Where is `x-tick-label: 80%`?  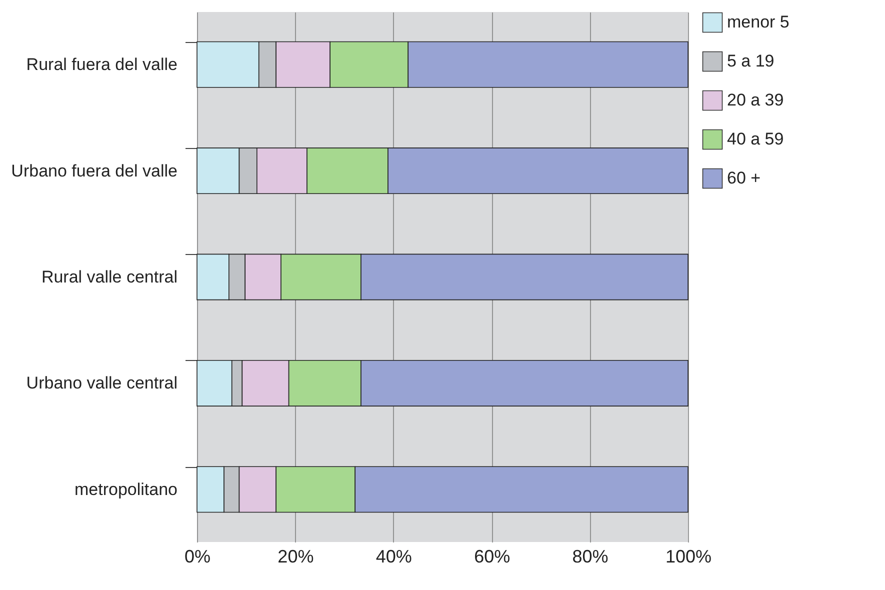
x-tick-label: 80% is located at coordinates (590, 556).